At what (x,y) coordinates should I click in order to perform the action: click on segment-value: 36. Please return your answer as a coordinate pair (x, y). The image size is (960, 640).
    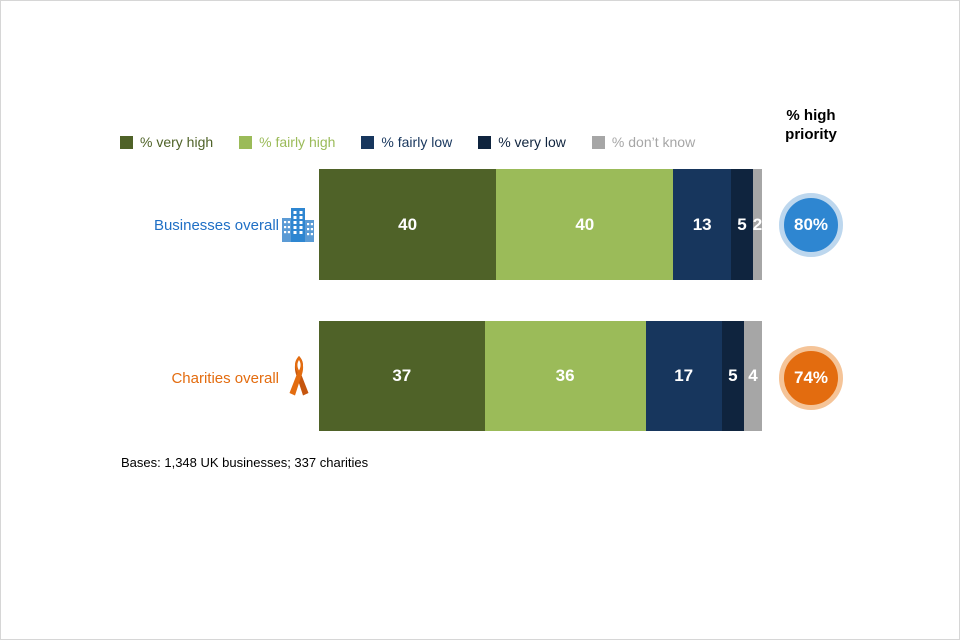
    Looking at the image, I should click on (565, 375).